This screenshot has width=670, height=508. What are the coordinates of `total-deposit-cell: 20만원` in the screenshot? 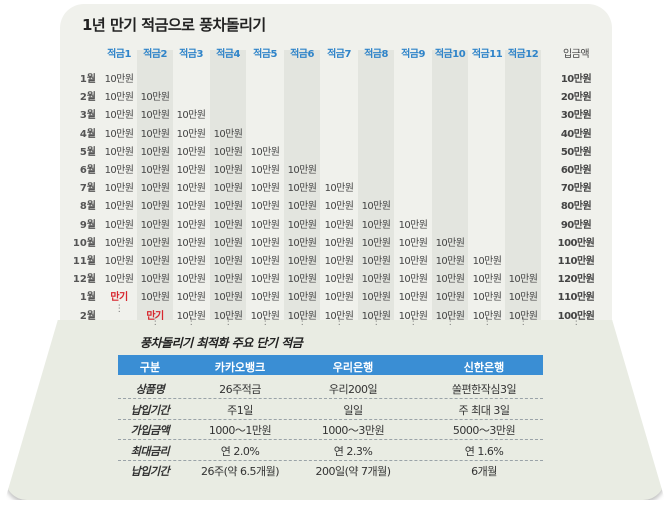 It's located at (576, 98).